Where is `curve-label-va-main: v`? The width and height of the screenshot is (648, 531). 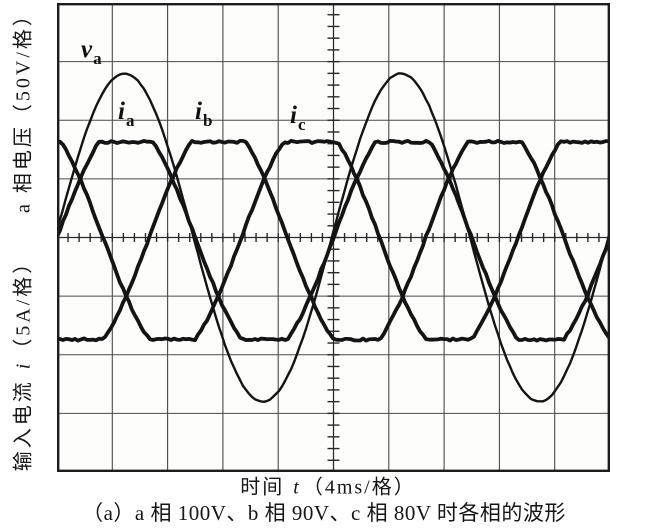
curve-label-va-main: v is located at coordinates (87, 49).